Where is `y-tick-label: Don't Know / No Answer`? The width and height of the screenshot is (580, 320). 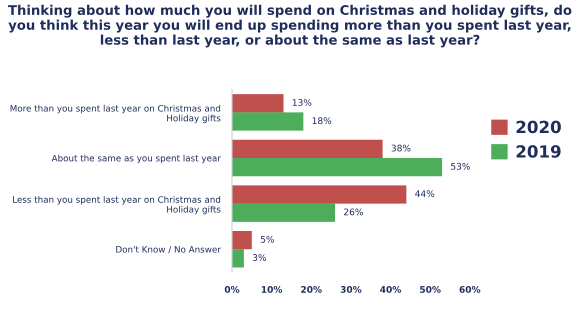 y-tick-label: Don't Know / No Answer is located at coordinates (168, 250).